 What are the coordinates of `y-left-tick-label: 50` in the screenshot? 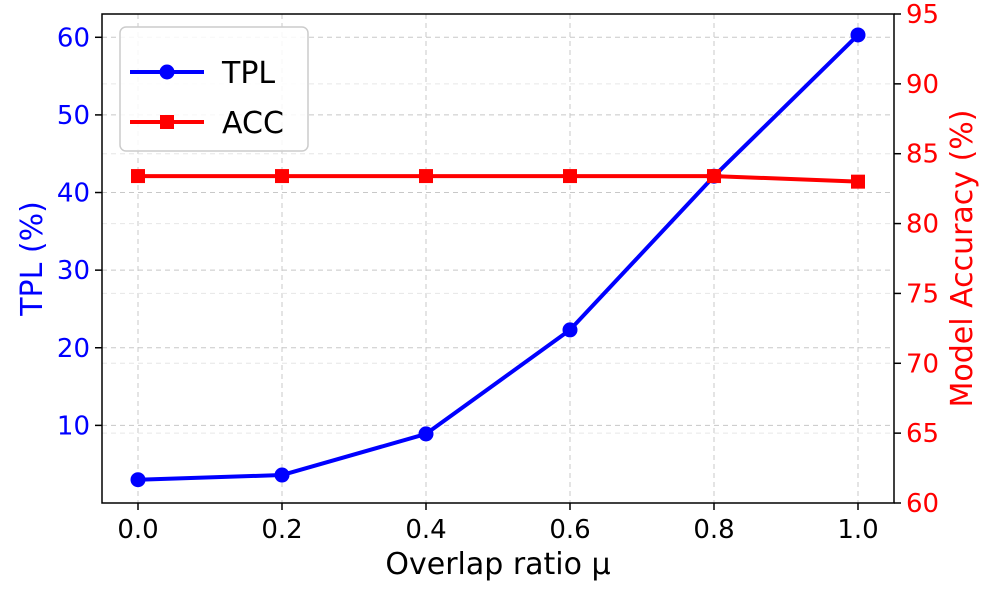 It's located at (73, 116).